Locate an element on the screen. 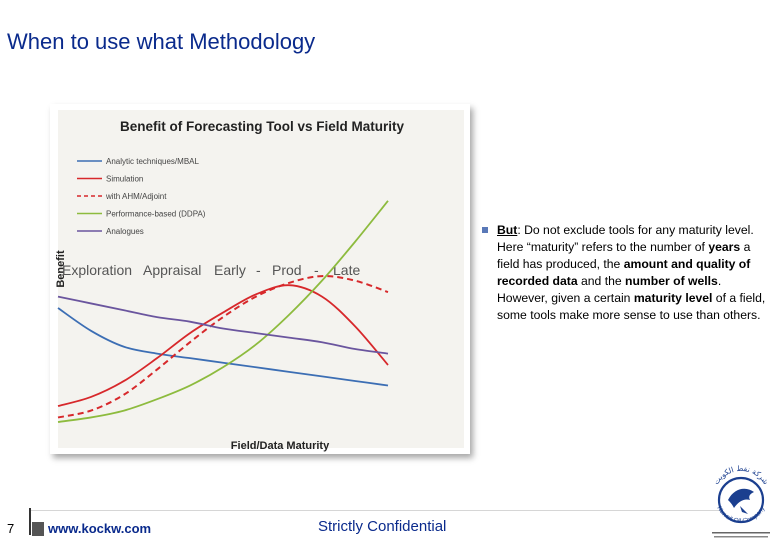 This screenshot has width=780, height=540. chart-y-label: Benefit is located at coordinates (61, 269).